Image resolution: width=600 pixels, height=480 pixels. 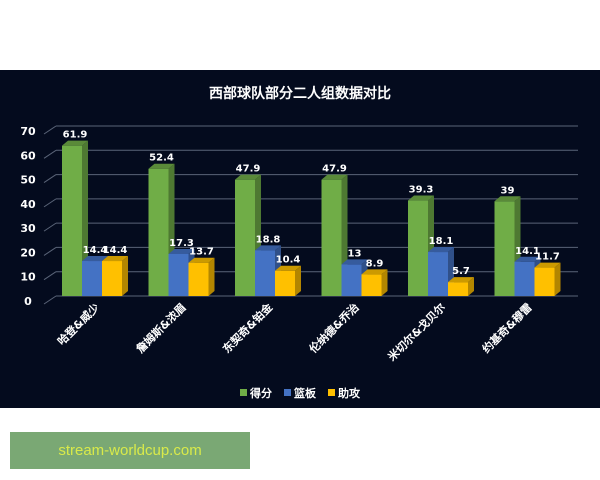 What do you see at coordinates (28, 131) in the screenshot?
I see `y-tick-label: 70` at bounding box center [28, 131].